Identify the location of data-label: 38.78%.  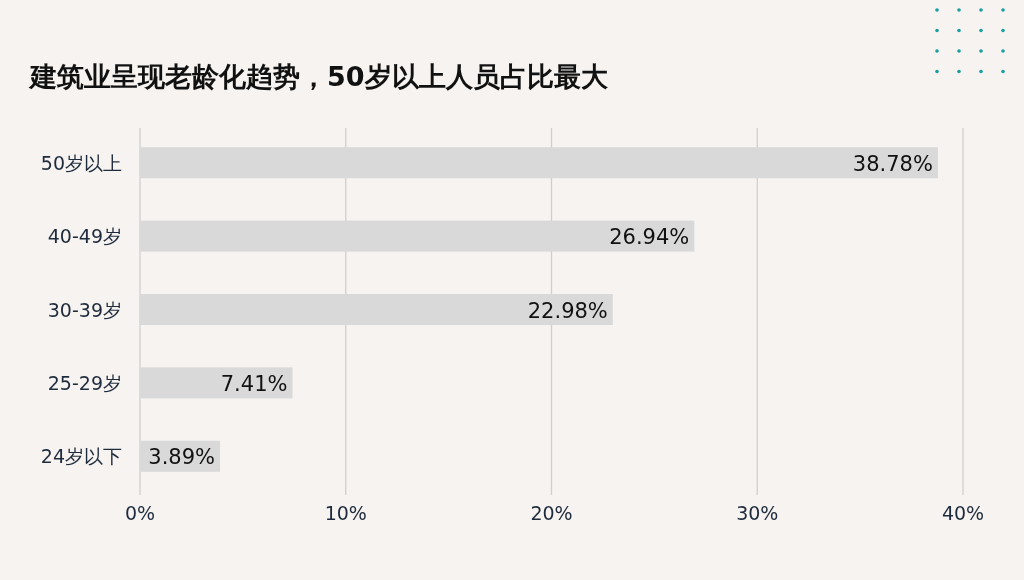
(892, 163).